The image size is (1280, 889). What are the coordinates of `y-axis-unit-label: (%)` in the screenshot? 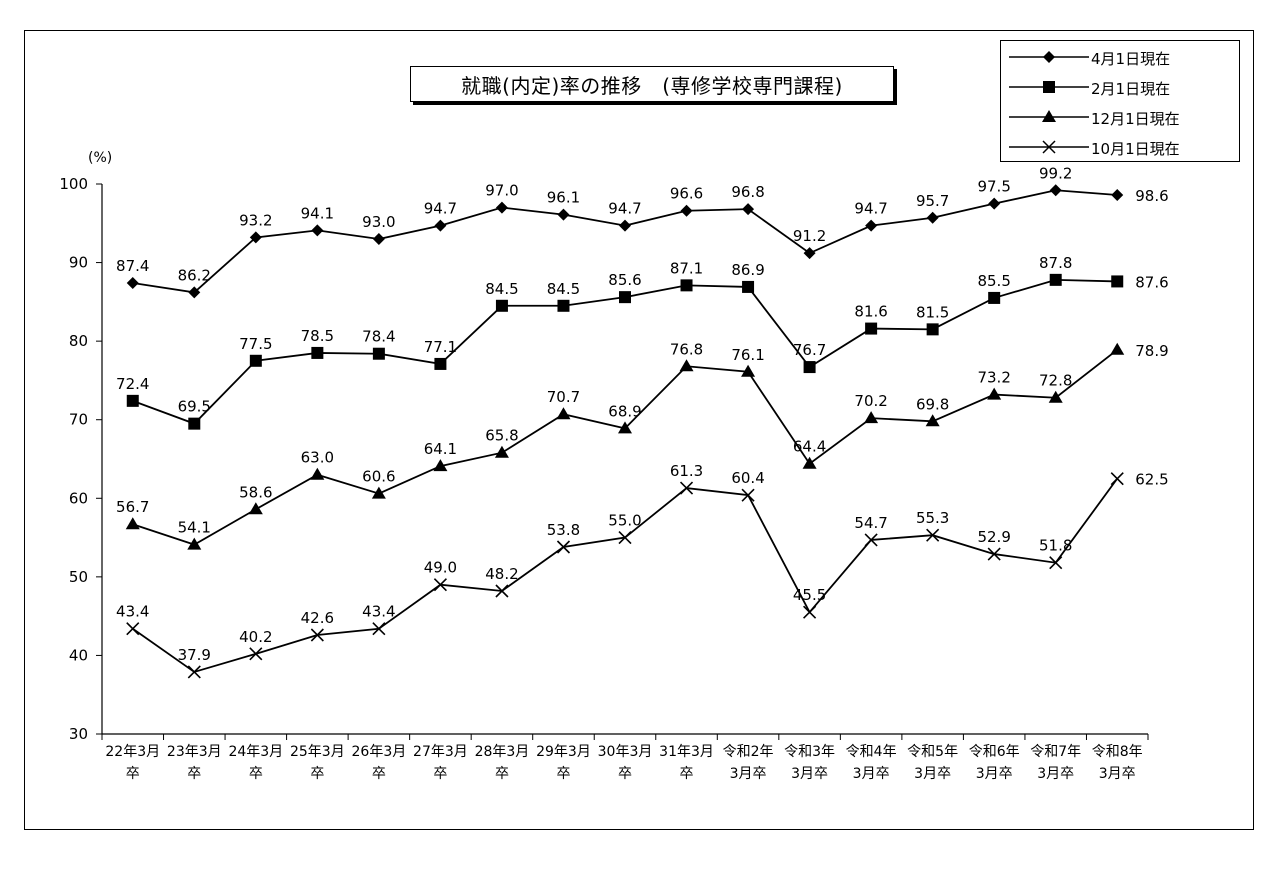 It's located at (100, 158).